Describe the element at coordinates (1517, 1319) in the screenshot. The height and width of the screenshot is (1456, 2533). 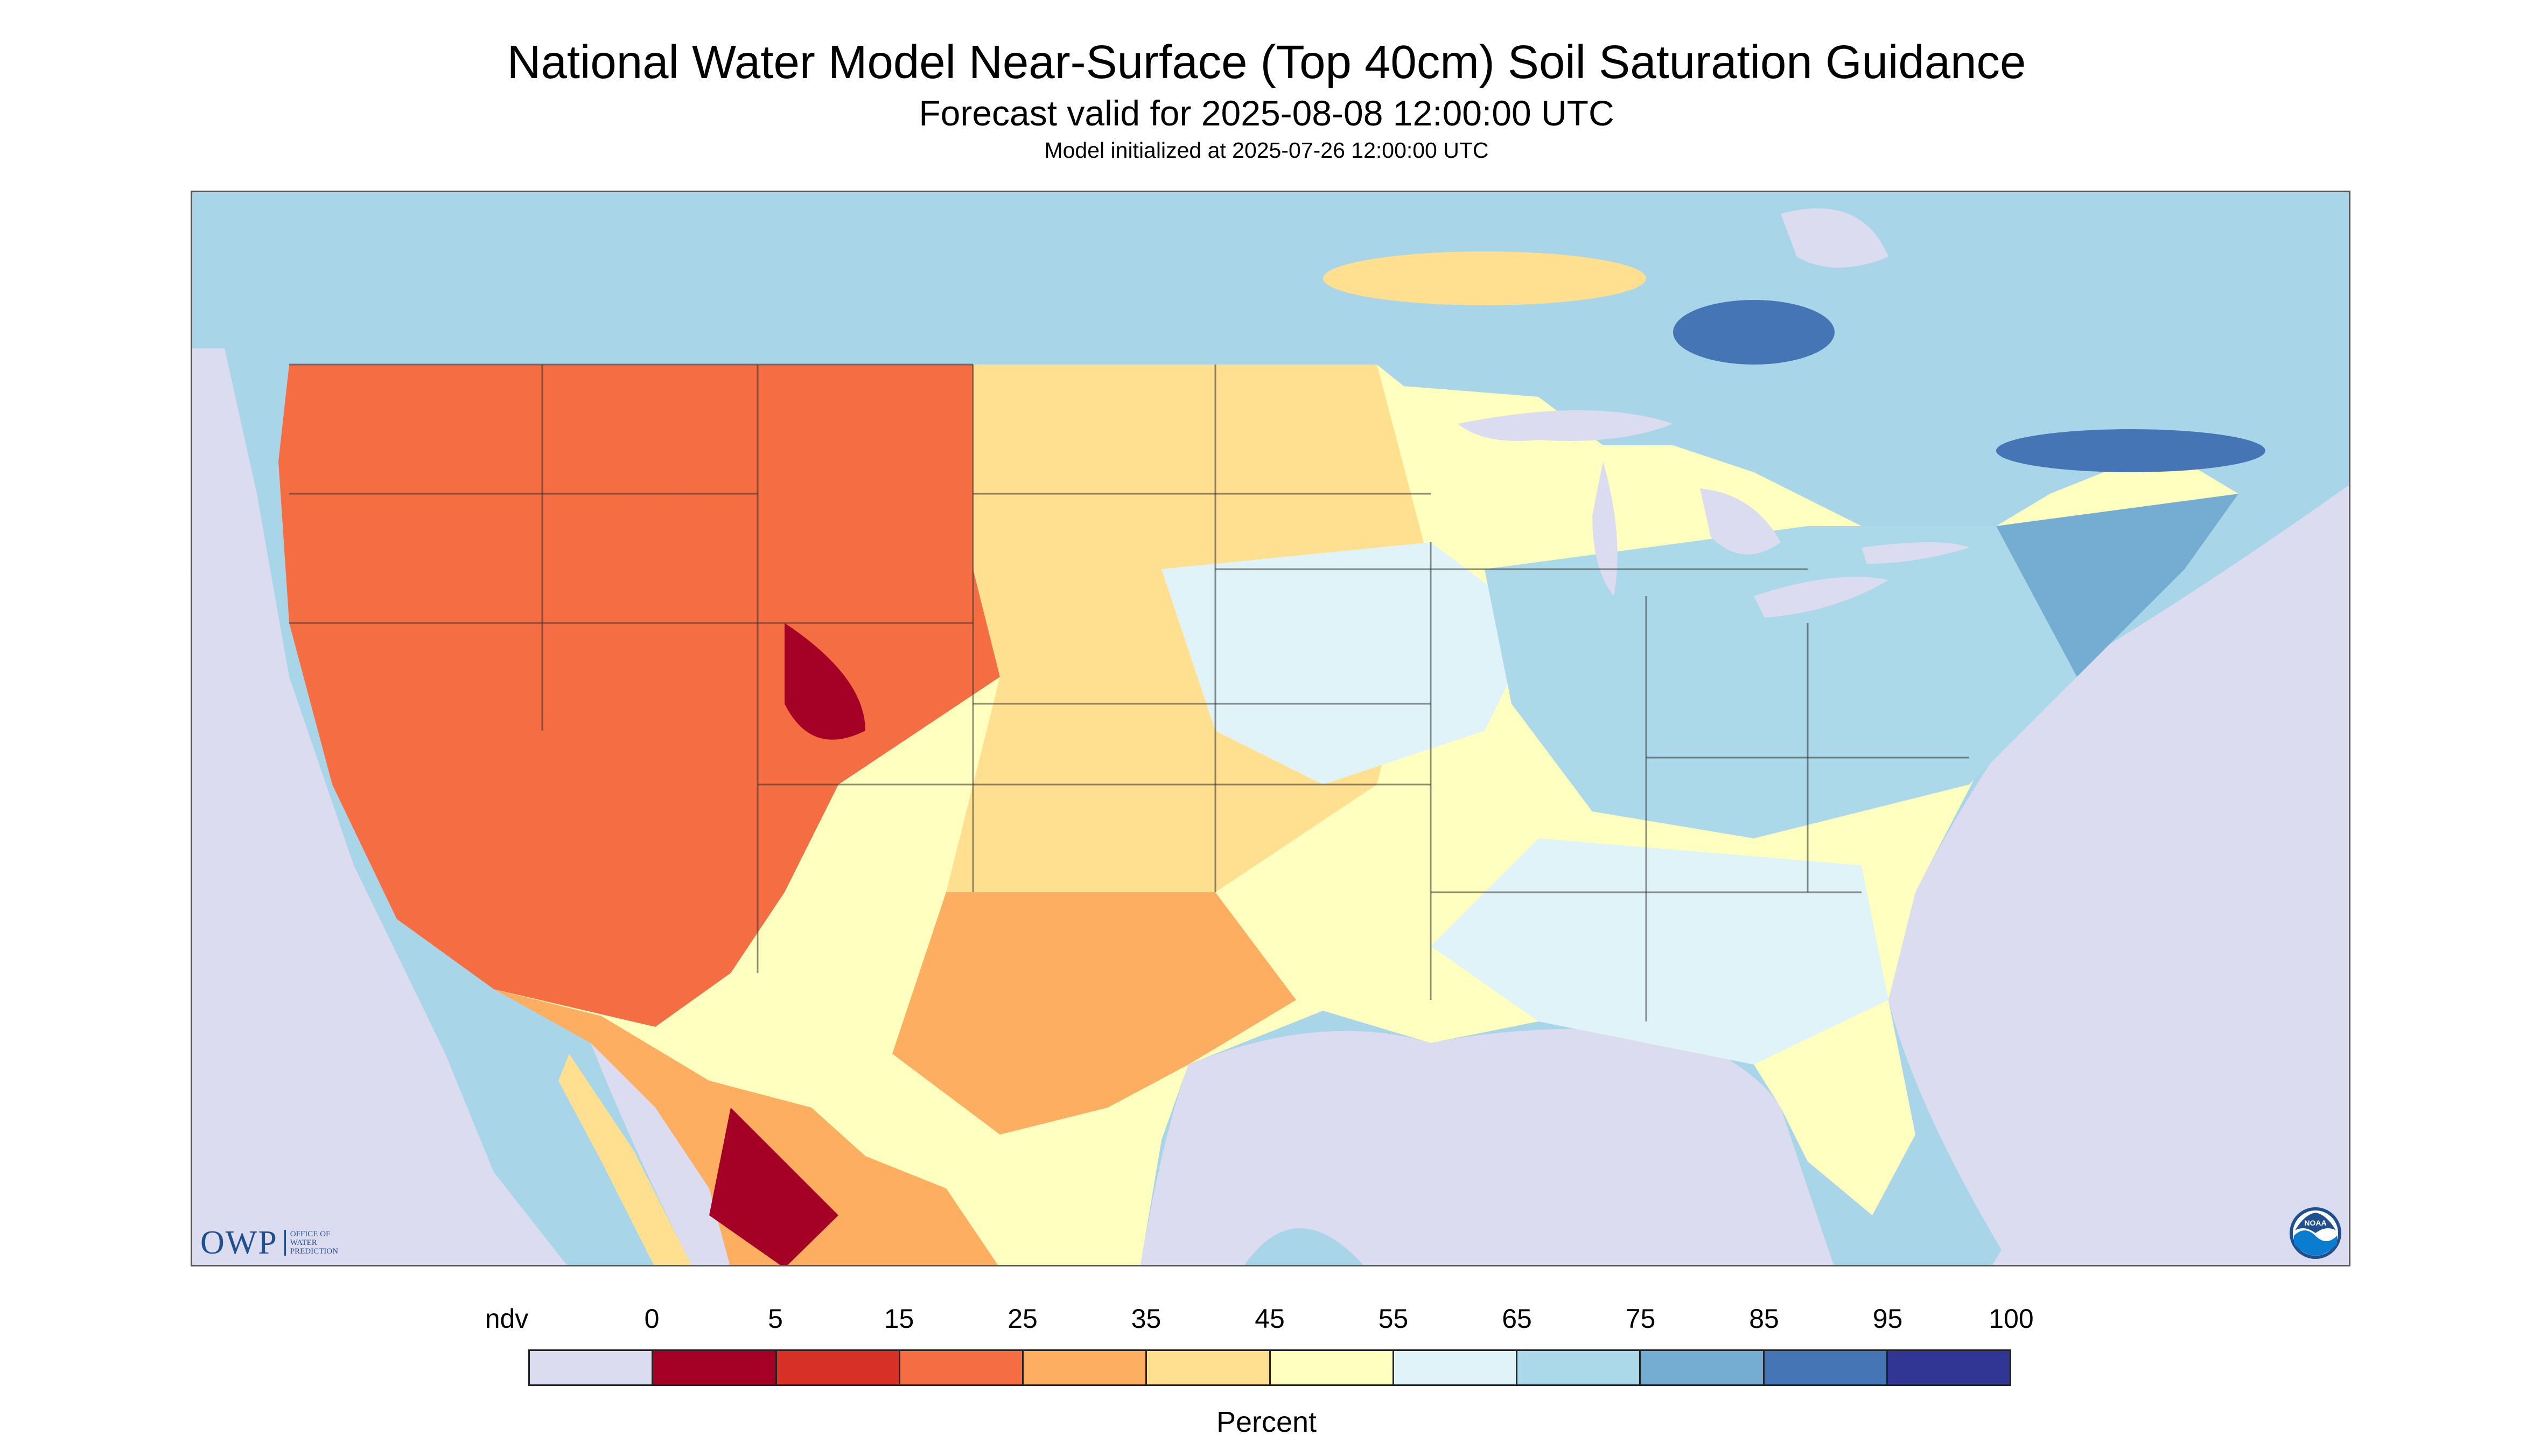
I see `legend-tick-label: 65` at that location.